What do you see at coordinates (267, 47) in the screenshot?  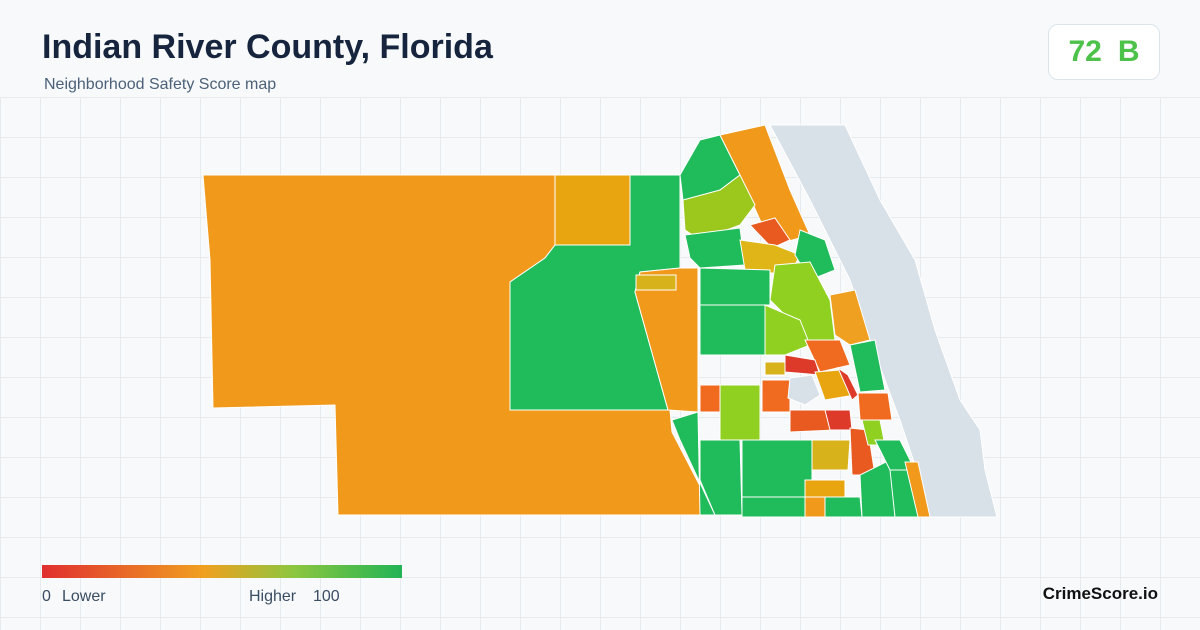 I see `title: Indian River County, Florida` at bounding box center [267, 47].